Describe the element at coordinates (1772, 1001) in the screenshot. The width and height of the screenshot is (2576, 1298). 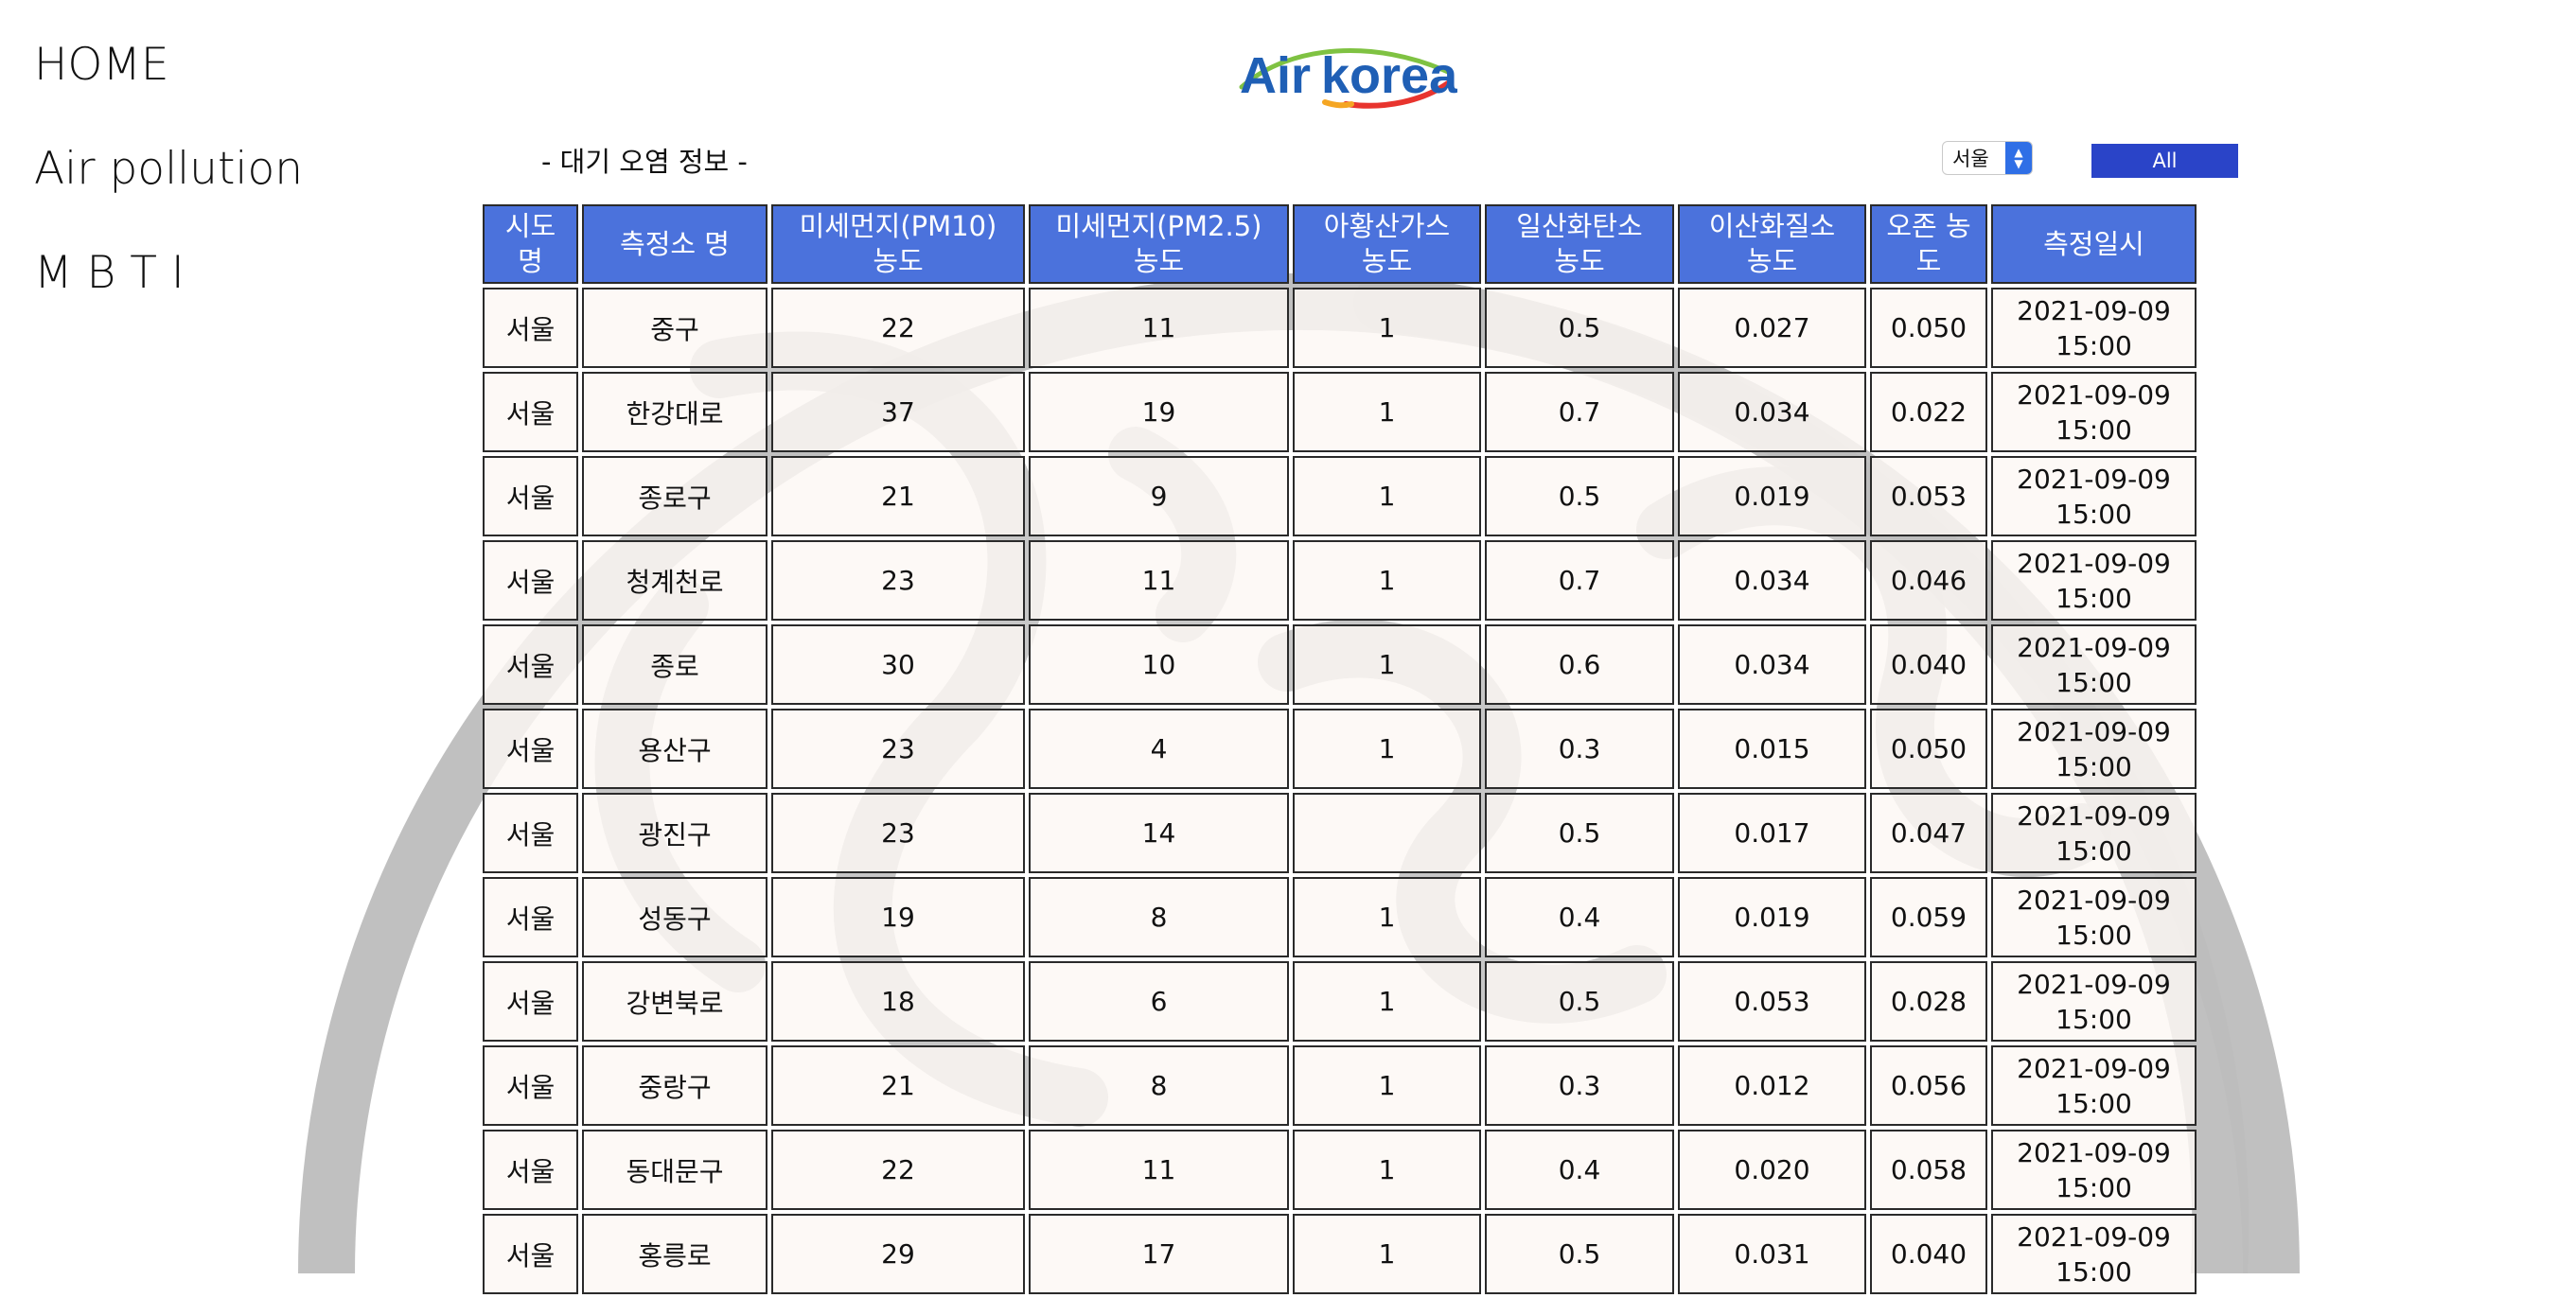
I see `cell-no2: 0.053` at that location.